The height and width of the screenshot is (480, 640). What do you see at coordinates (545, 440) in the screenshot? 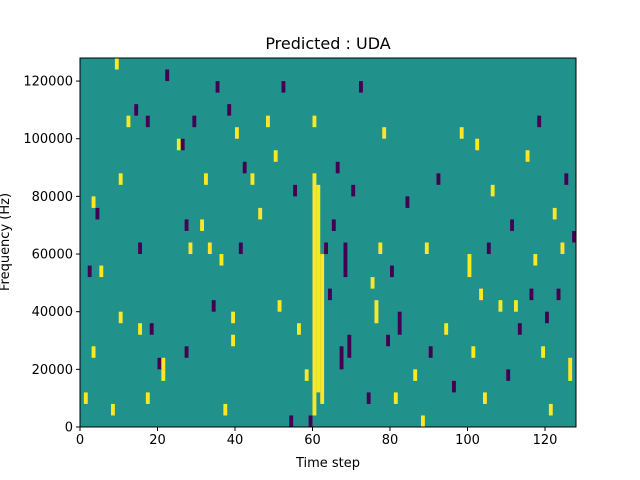
I see `x-tick-label-6: 120` at bounding box center [545, 440].